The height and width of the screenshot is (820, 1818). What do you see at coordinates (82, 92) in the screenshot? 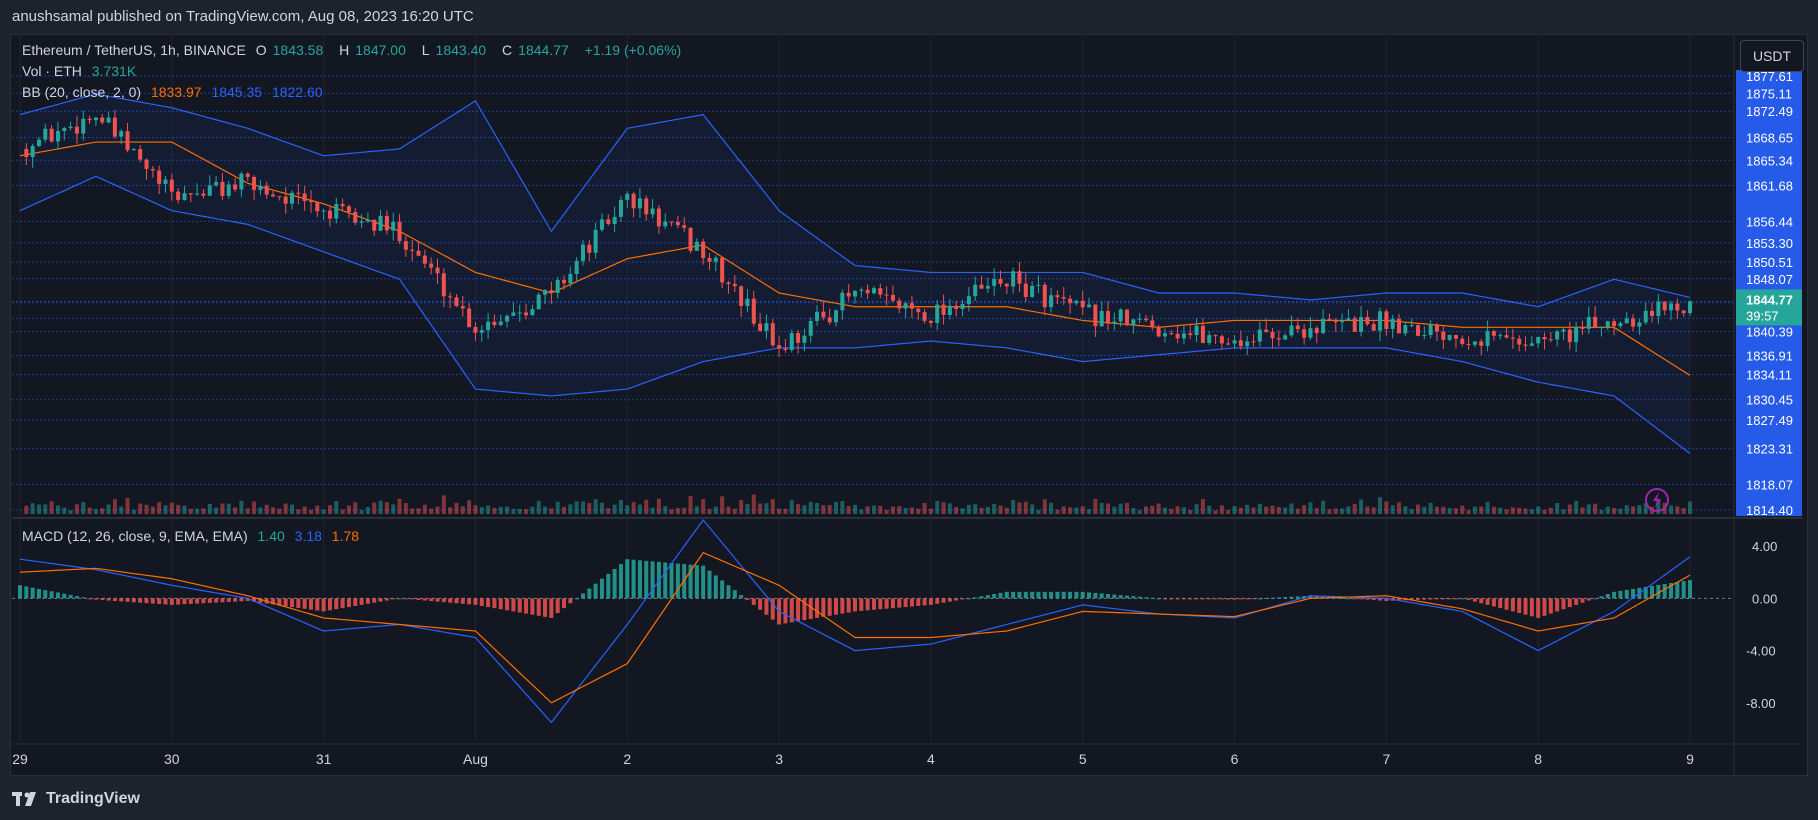
I see `bb-label: BB (20, close, 2, 0)` at bounding box center [82, 92].